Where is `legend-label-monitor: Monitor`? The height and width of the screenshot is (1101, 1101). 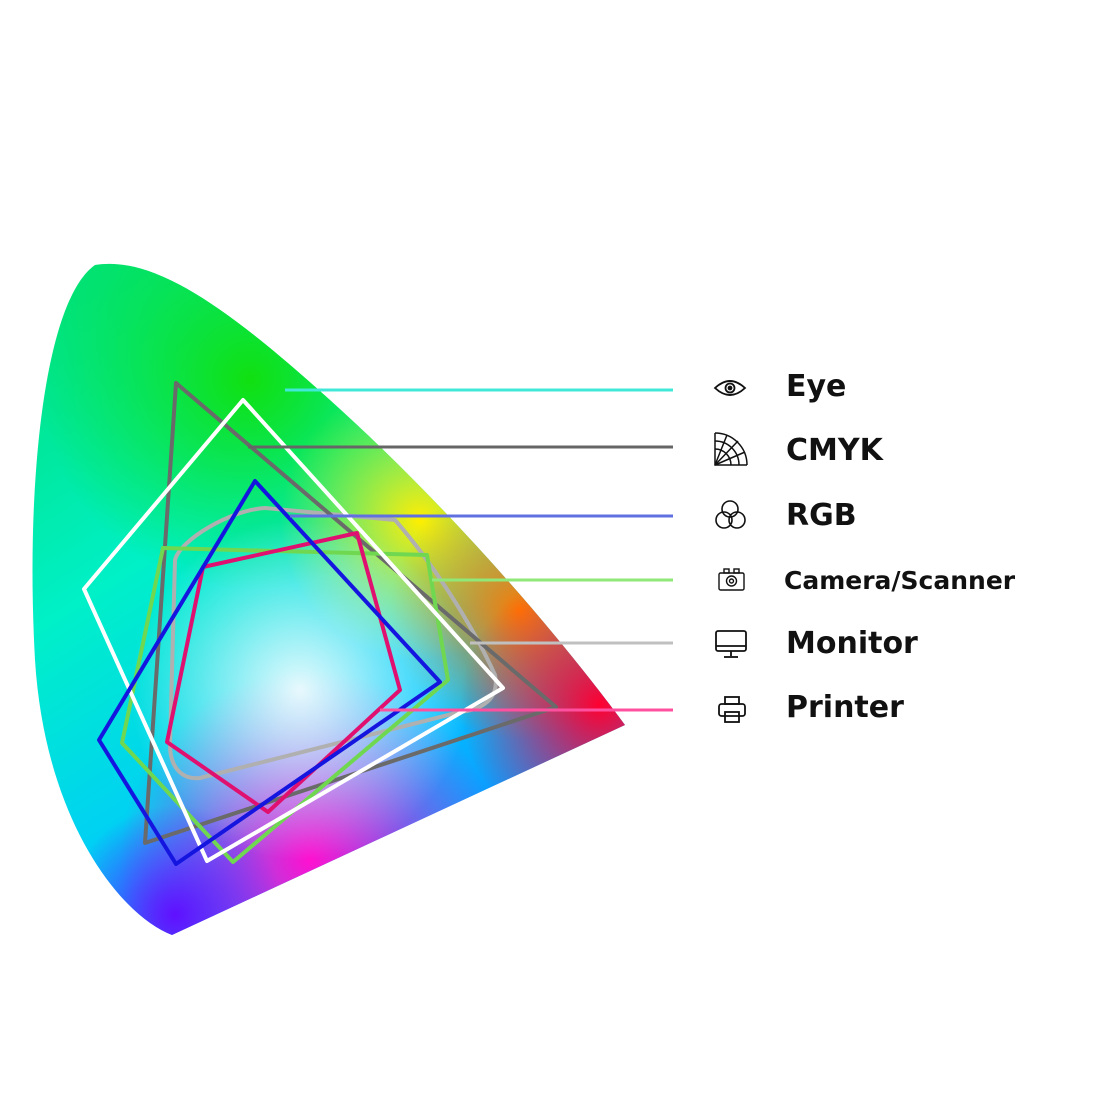 legend-label-monitor: Monitor is located at coordinates (852, 643).